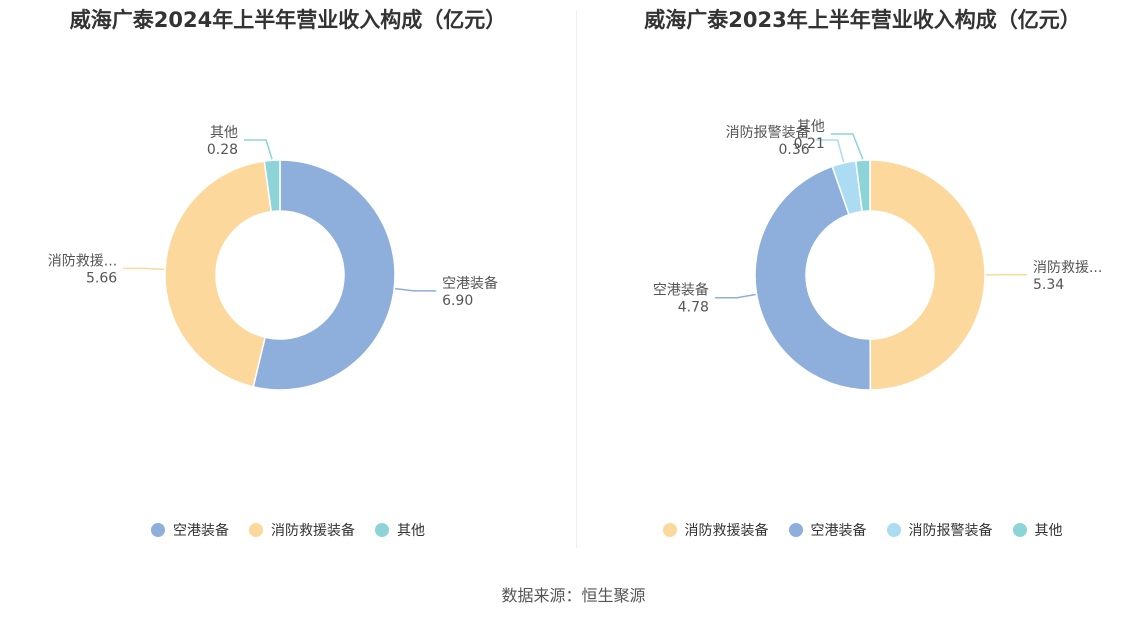 This screenshot has height=619, width=1147. Describe the element at coordinates (1048, 285) in the screenshot. I see `slice-value-消防救援装备: 5.34` at that location.